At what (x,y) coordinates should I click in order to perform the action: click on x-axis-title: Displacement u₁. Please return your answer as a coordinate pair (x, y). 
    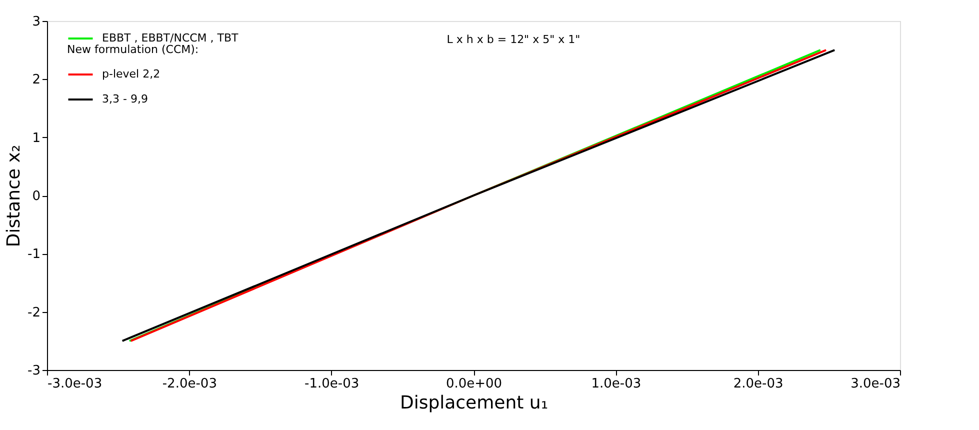
    Looking at the image, I should click on (474, 403).